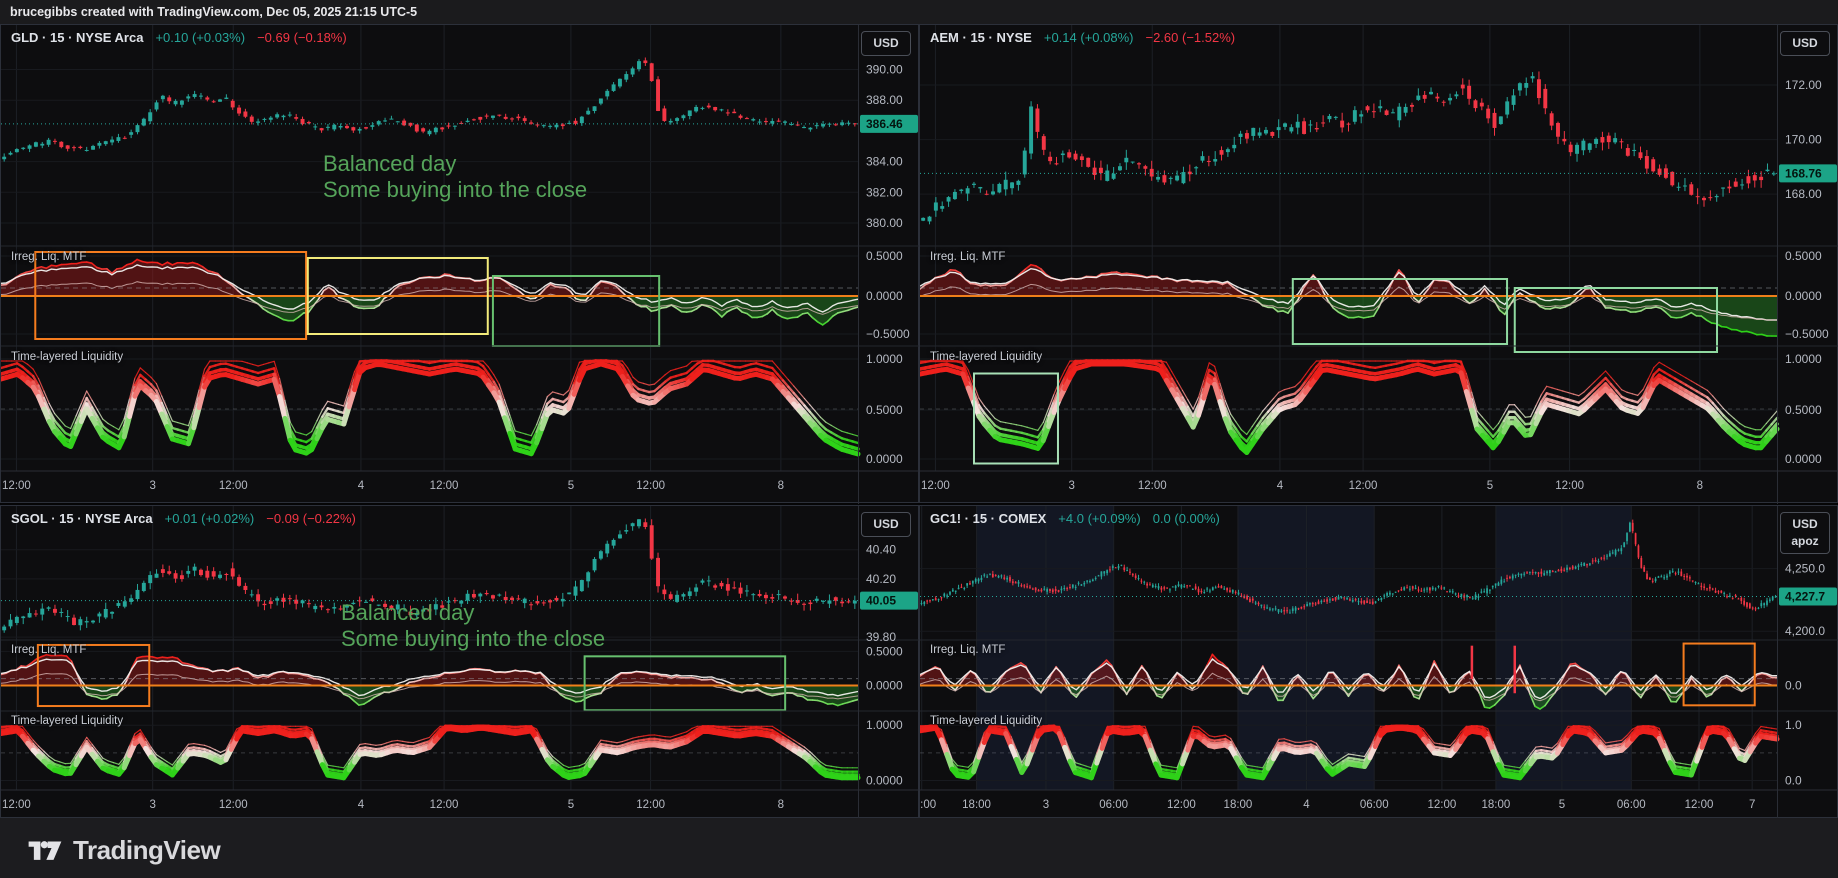  Describe the element at coordinates (311, 518) in the screenshot. I see `change-day: −0.09 (−0.22%)` at that location.